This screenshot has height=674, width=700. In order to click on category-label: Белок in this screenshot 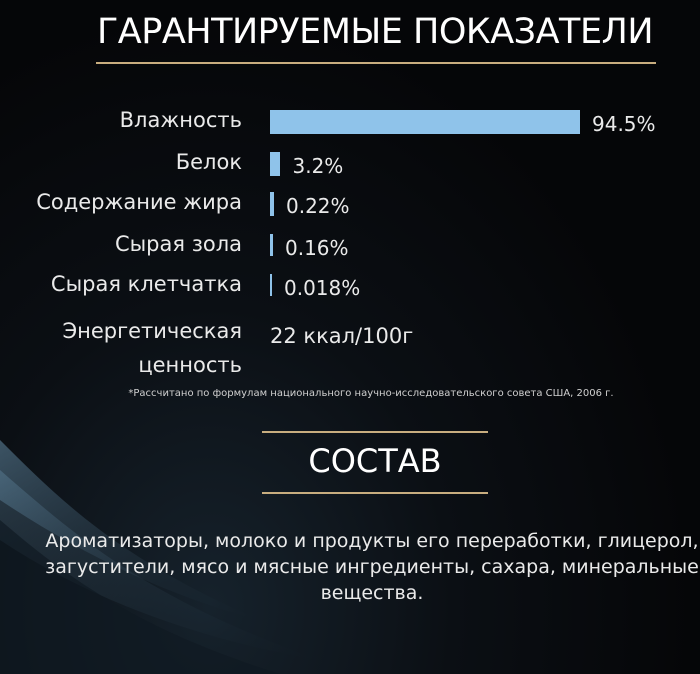, I will do `click(208, 162)`.